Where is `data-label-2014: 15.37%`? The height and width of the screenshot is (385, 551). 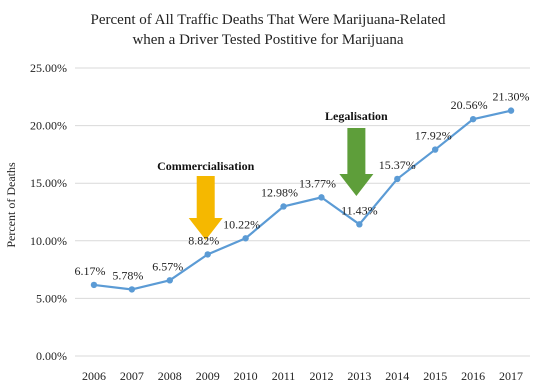 data-label-2014: 15.37% is located at coordinates (397, 165).